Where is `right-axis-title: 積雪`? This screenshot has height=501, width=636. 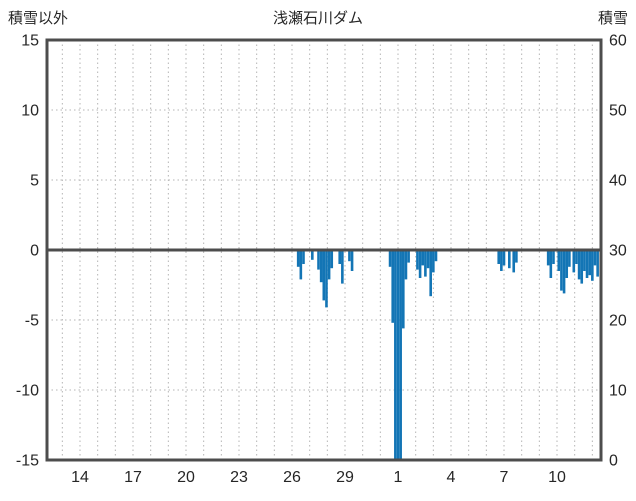
right-axis-title: 積雪 is located at coordinates (612, 18).